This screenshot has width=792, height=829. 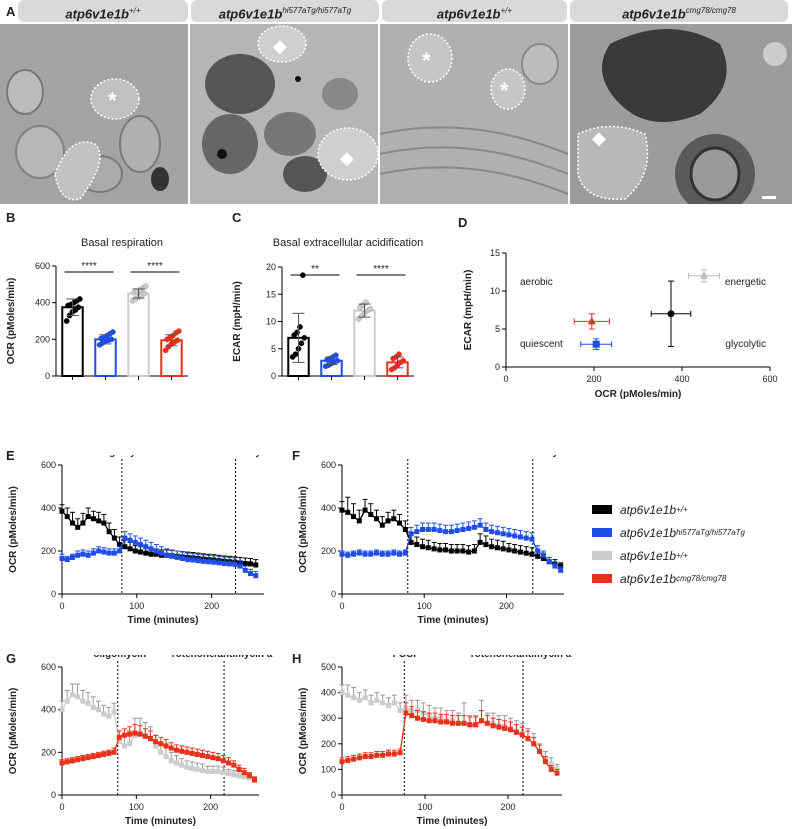 What do you see at coordinates (536, 282) in the screenshot?
I see `quadrant-label-aerobic: aerobic` at bounding box center [536, 282].